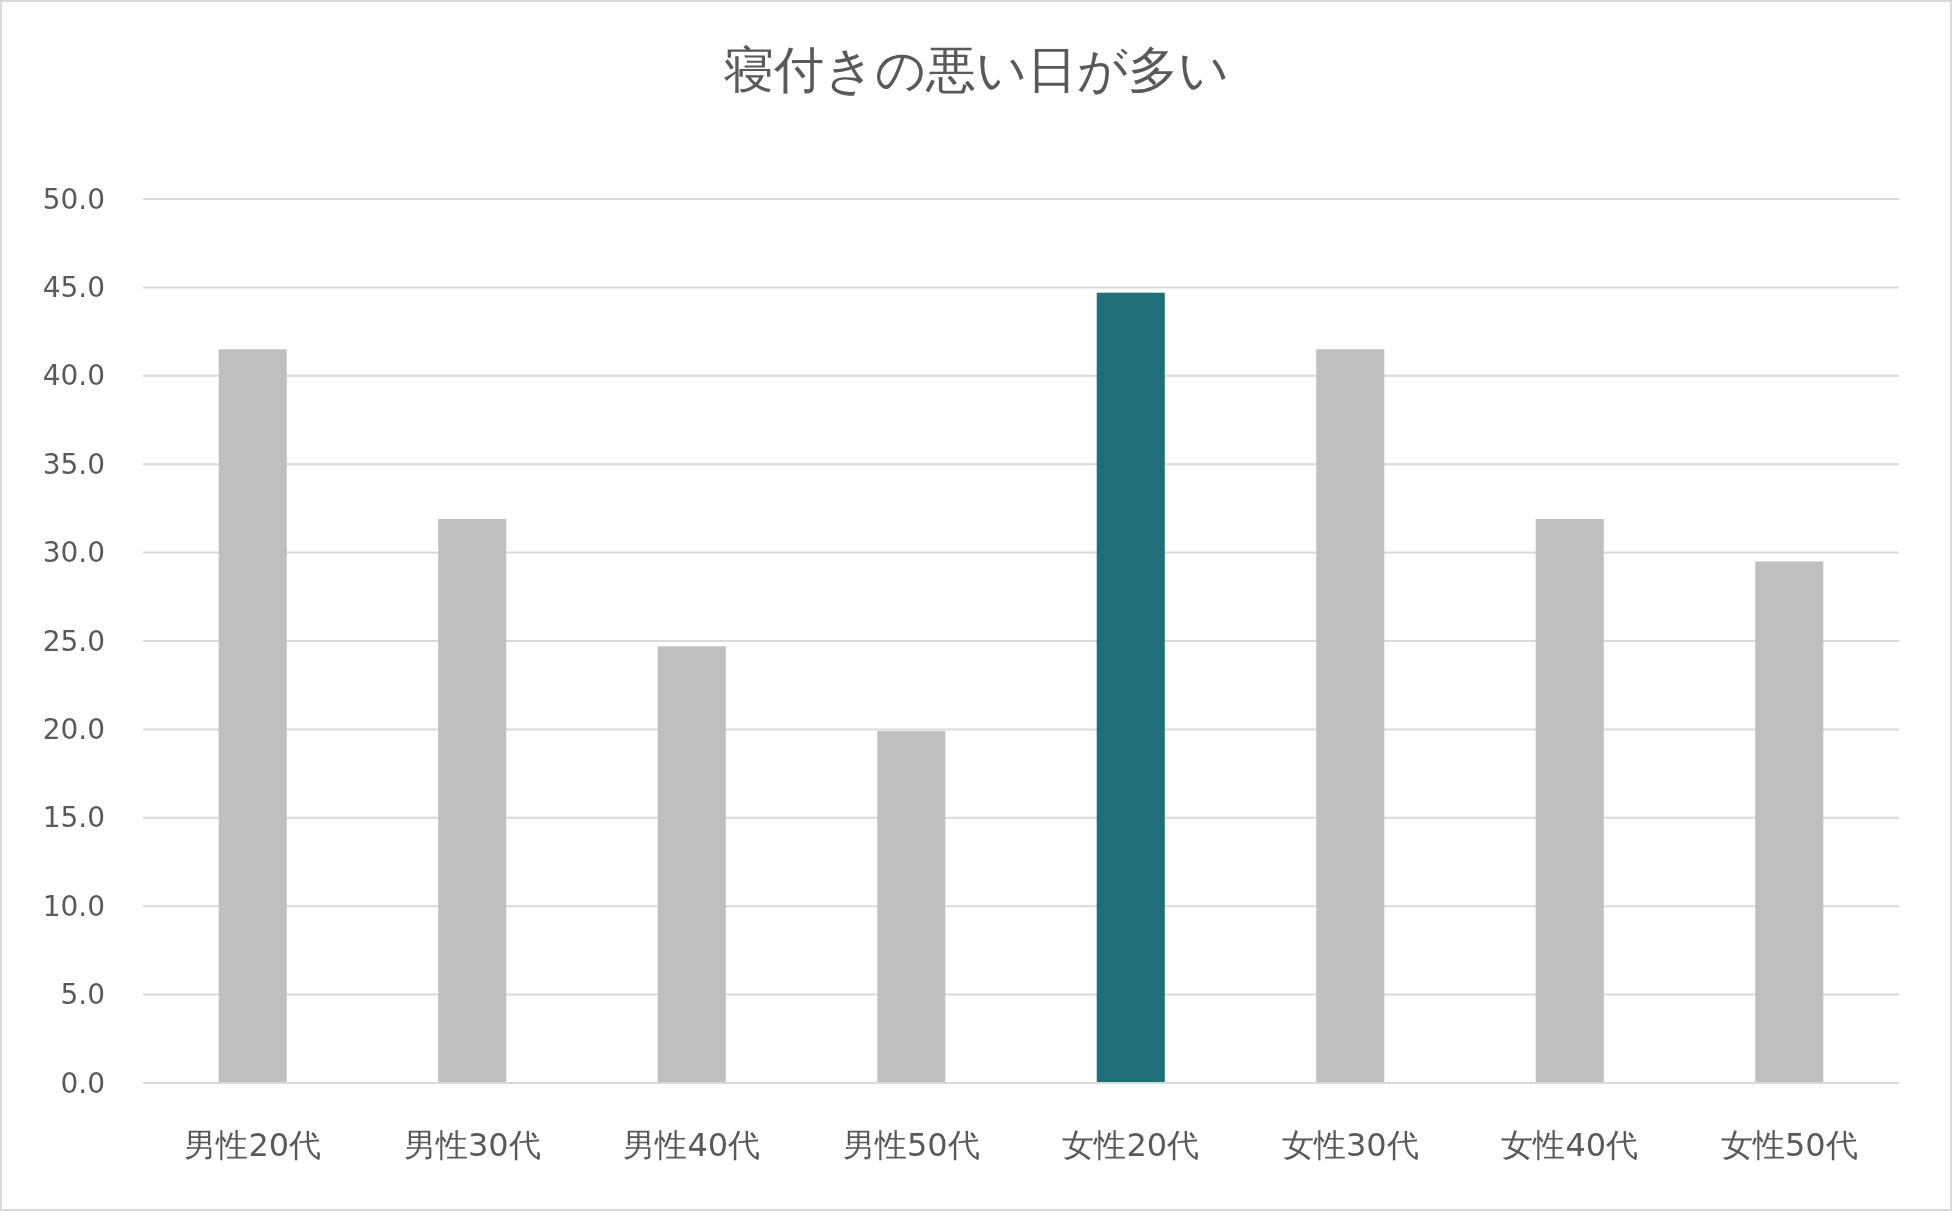 Image resolution: width=1952 pixels, height=1211 pixels. I want to click on y-tick-label: 10.0, so click(73, 906).